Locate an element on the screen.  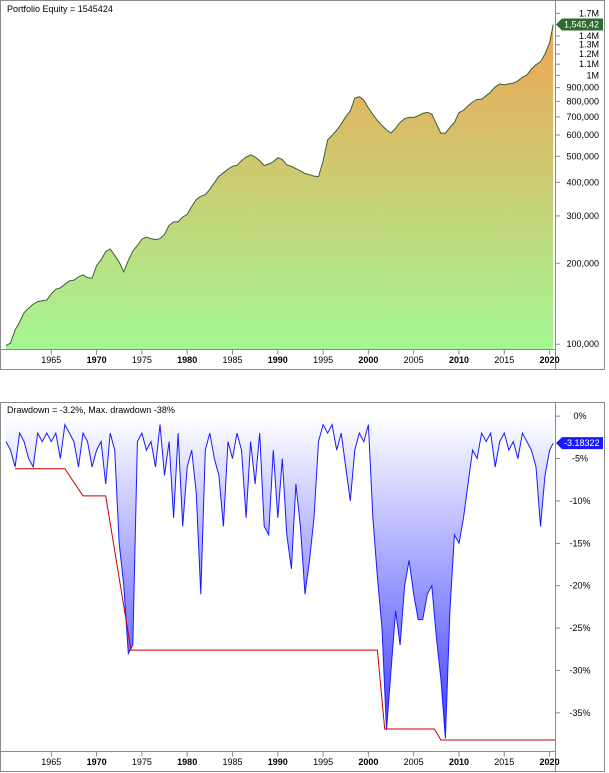
y-tick-label: 1.7M is located at coordinates (589, 13).